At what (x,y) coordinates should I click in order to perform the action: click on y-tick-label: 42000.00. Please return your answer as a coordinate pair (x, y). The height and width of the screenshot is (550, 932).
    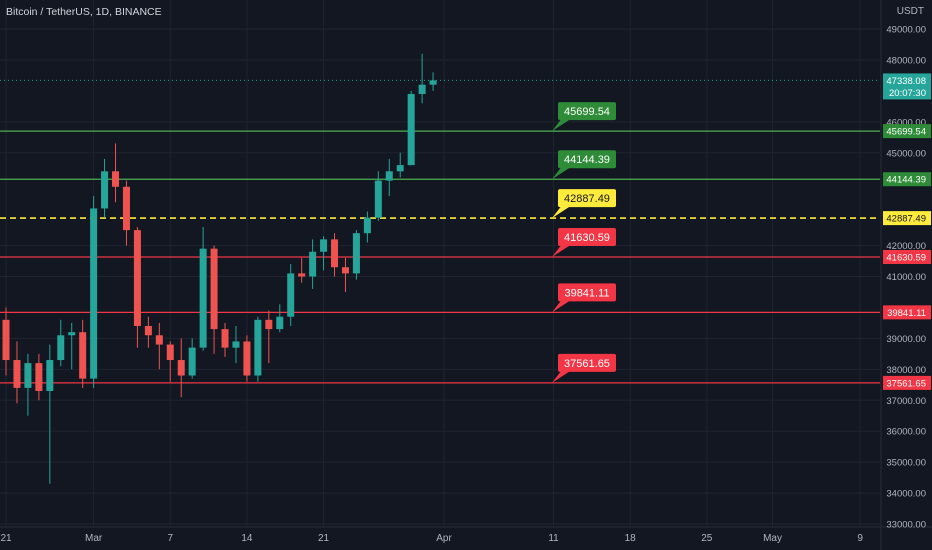
    Looking at the image, I should click on (906, 246).